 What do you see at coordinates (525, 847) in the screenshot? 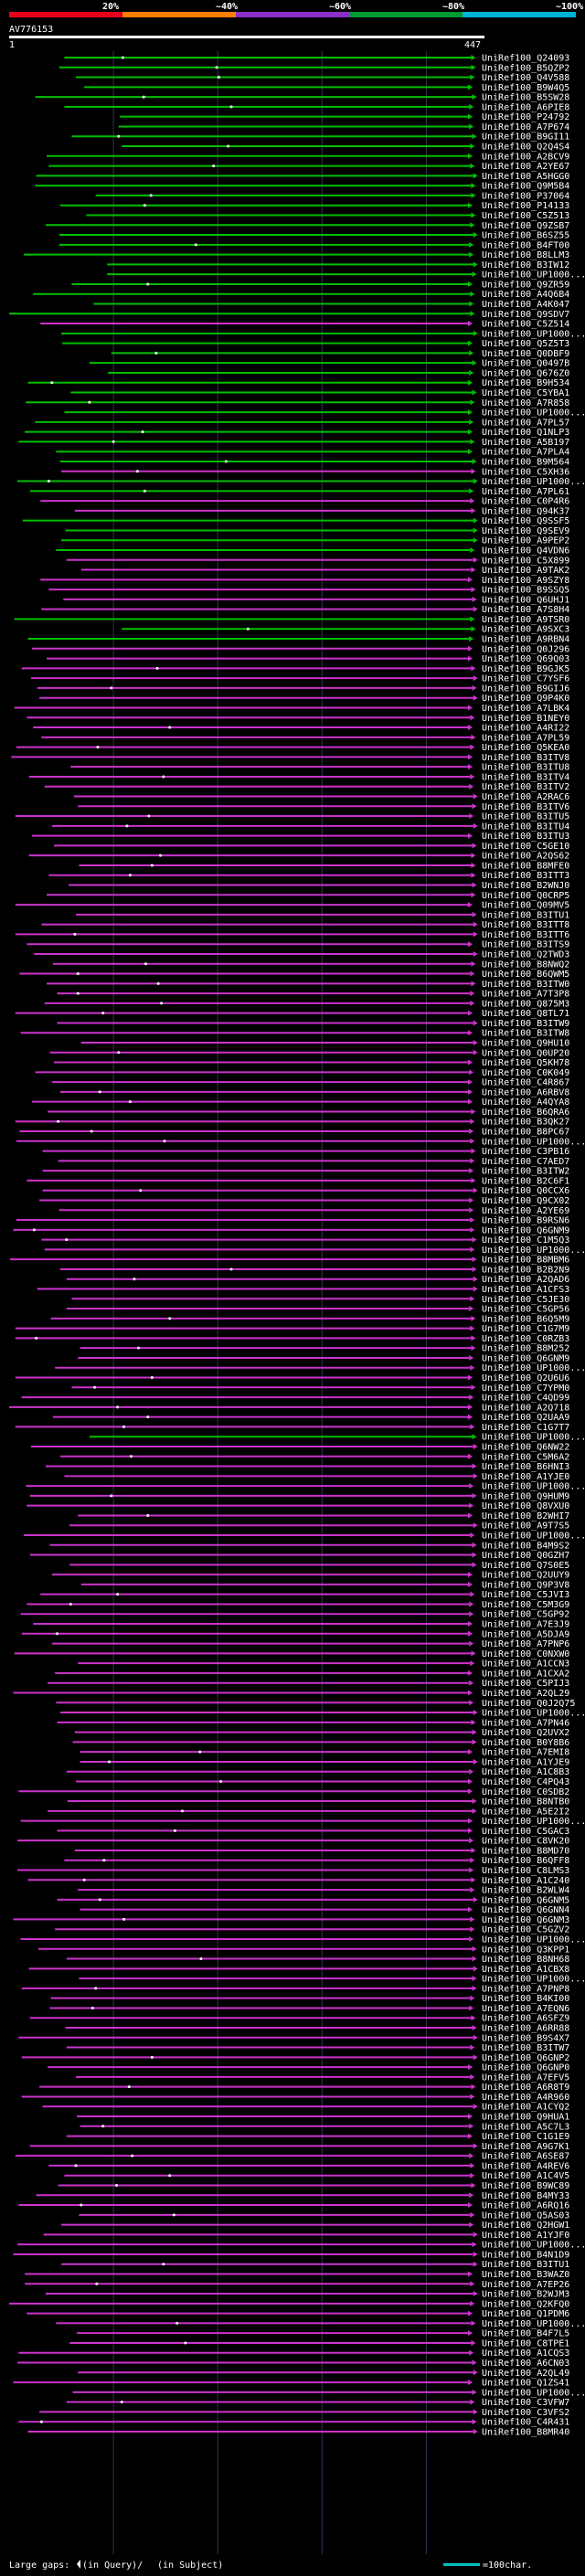
I see `hit-label: UniRef100_C5GE10` at bounding box center [525, 847].